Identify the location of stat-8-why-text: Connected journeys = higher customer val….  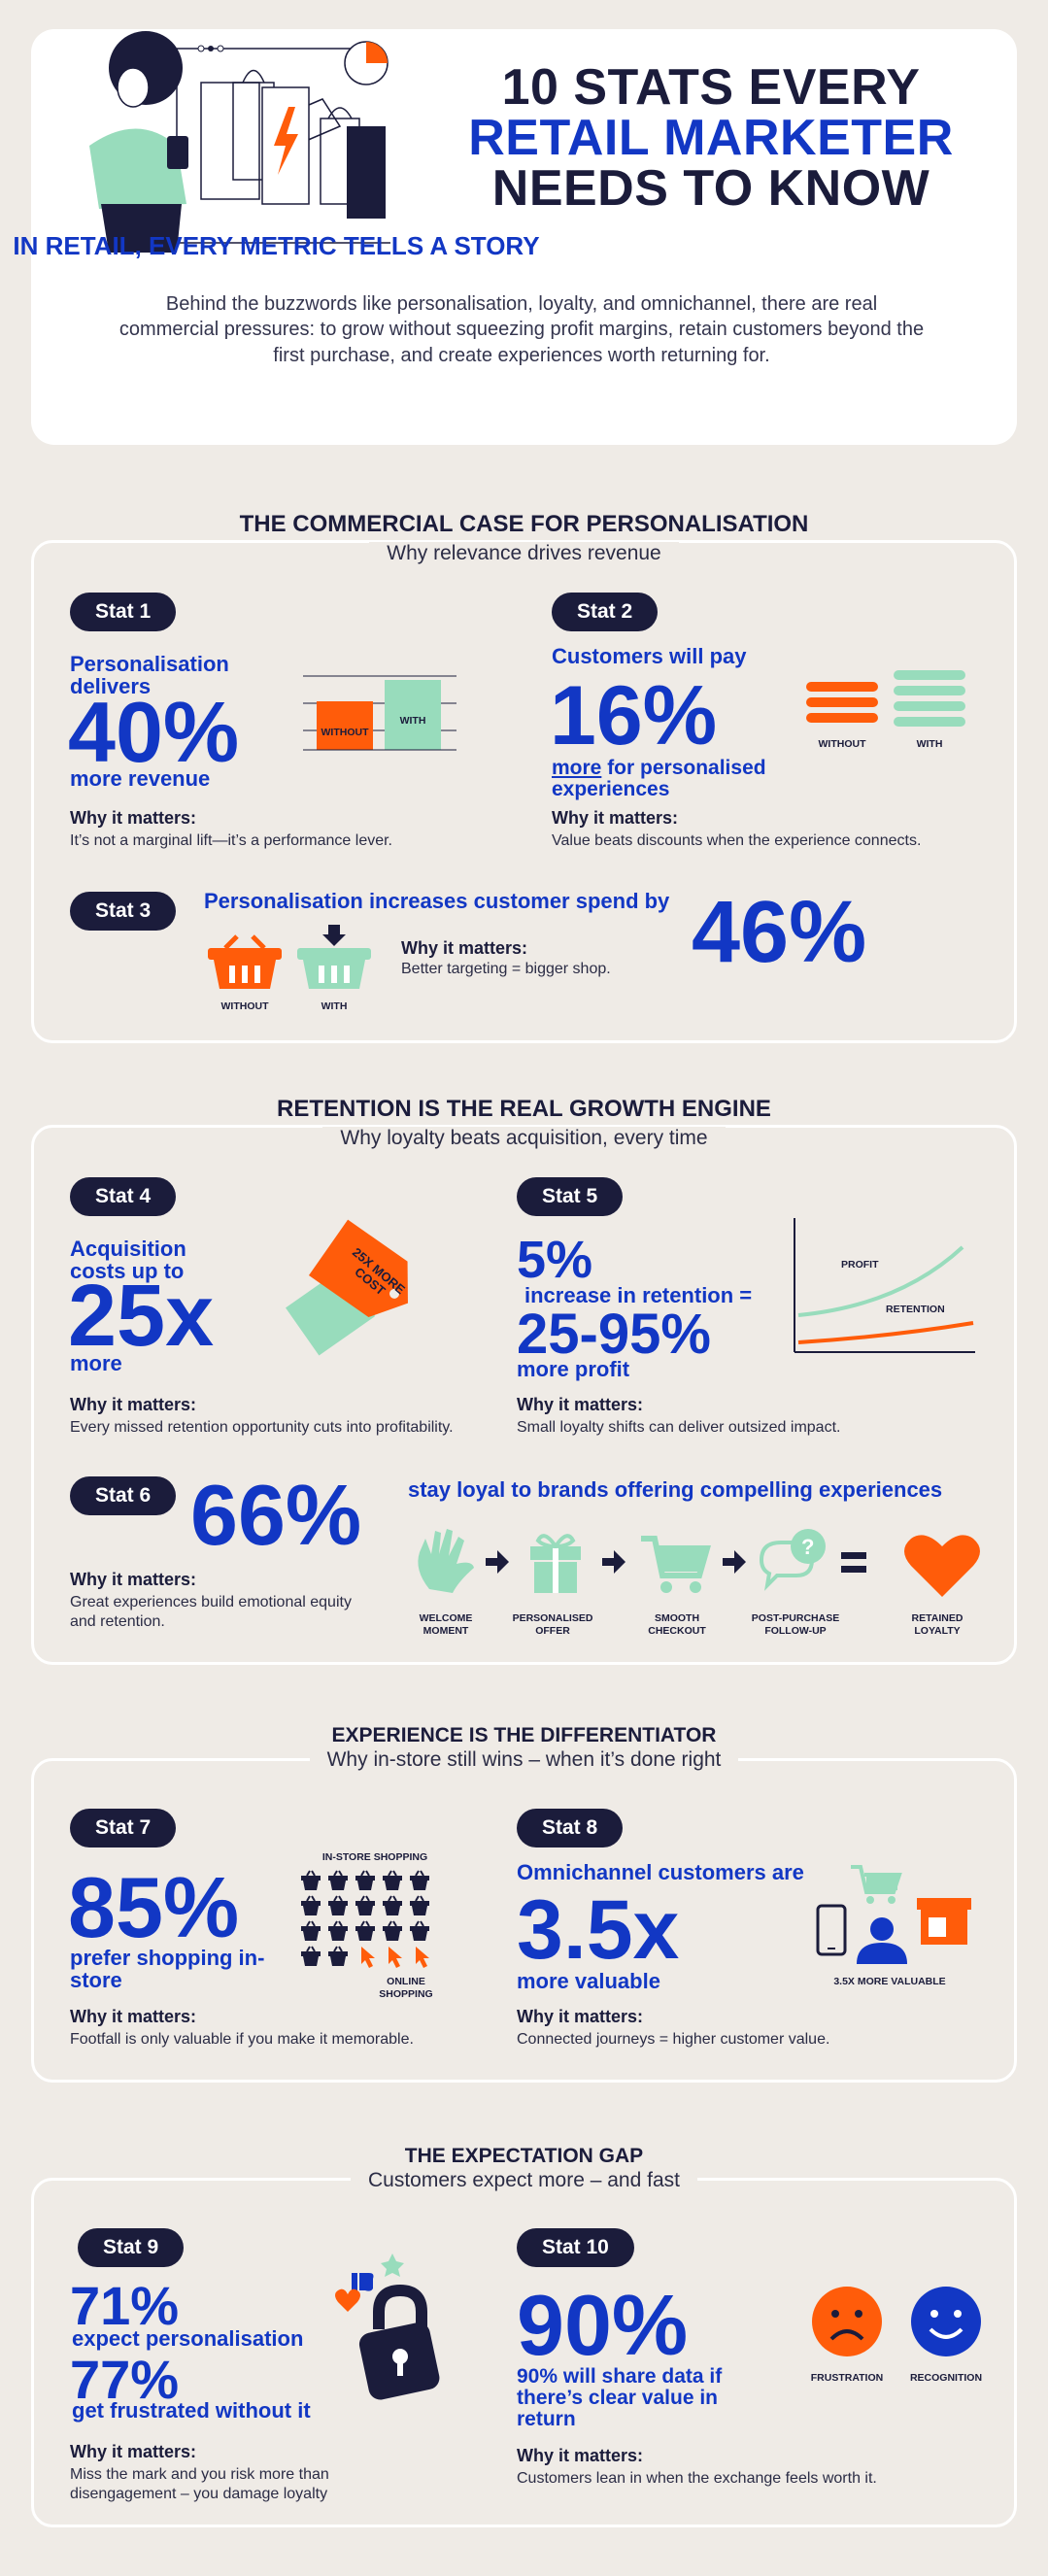
(673, 2039).